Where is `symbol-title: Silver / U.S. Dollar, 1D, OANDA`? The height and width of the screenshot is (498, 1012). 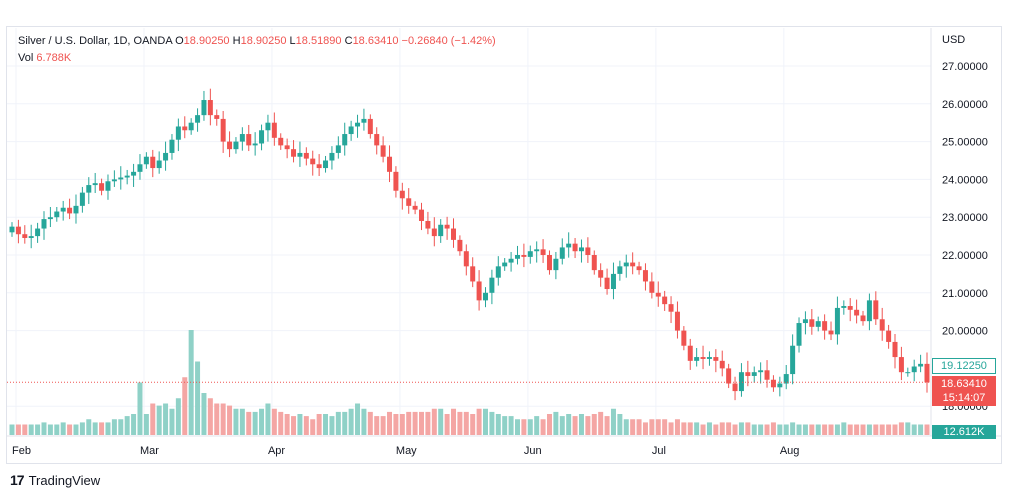
symbol-title: Silver / U.S. Dollar, 1D, OANDA is located at coordinates (95, 41).